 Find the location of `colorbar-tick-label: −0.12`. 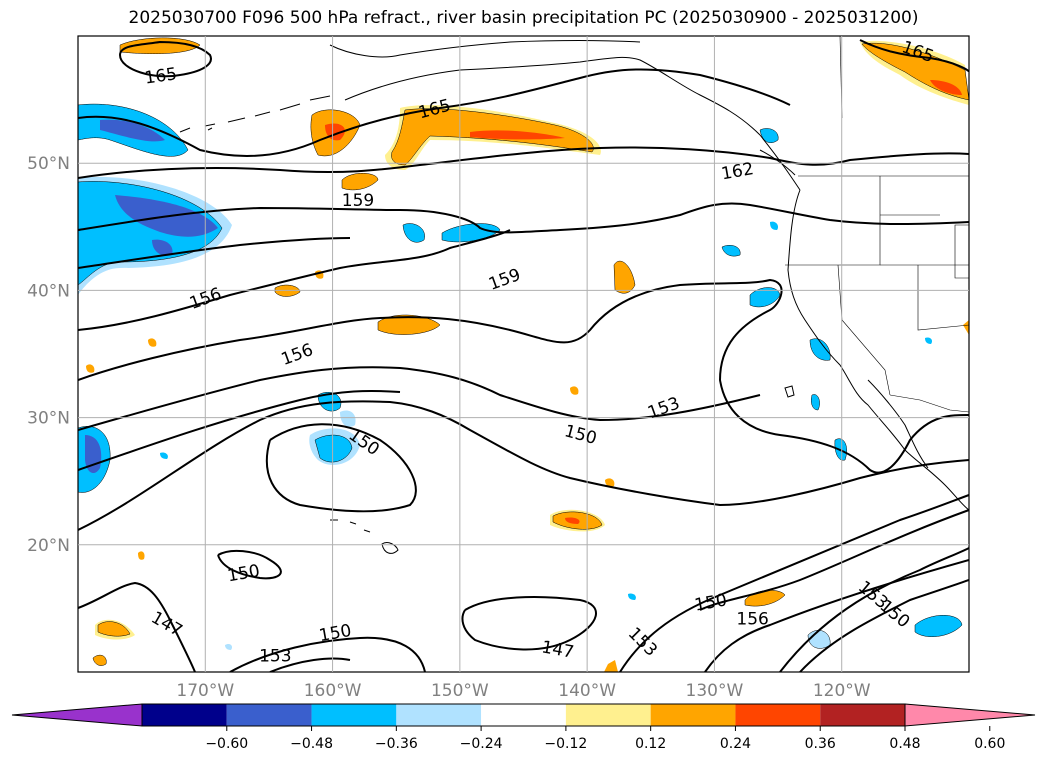

colorbar-tick-label: −0.12 is located at coordinates (565, 744).